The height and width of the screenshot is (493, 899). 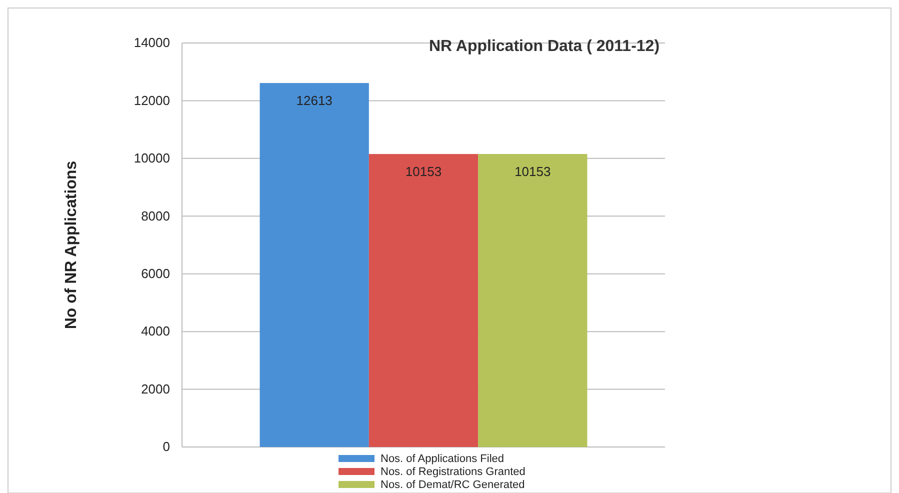 What do you see at coordinates (152, 158) in the screenshot?
I see `y-tick-label: 10000` at bounding box center [152, 158].